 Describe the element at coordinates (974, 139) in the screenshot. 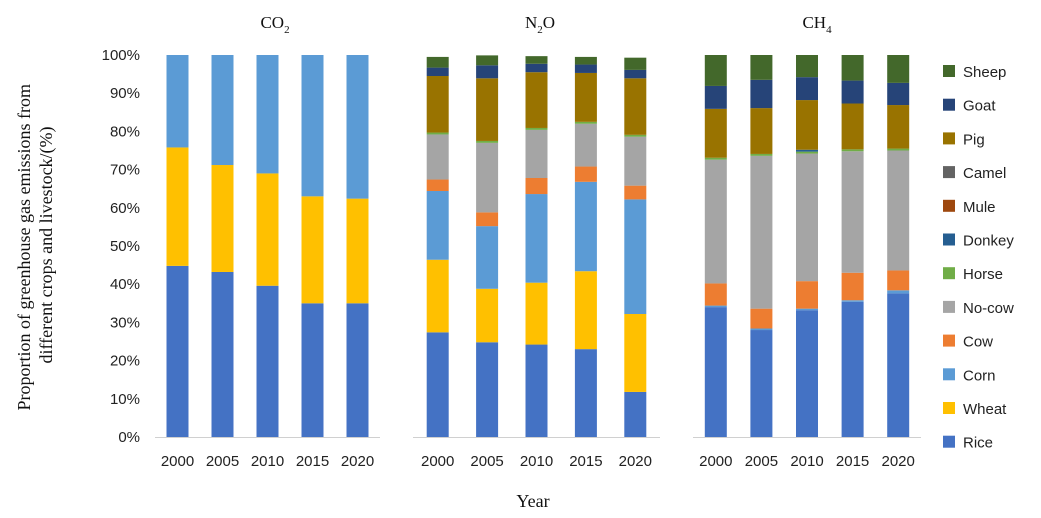

I see `legend-label: Pig` at that location.